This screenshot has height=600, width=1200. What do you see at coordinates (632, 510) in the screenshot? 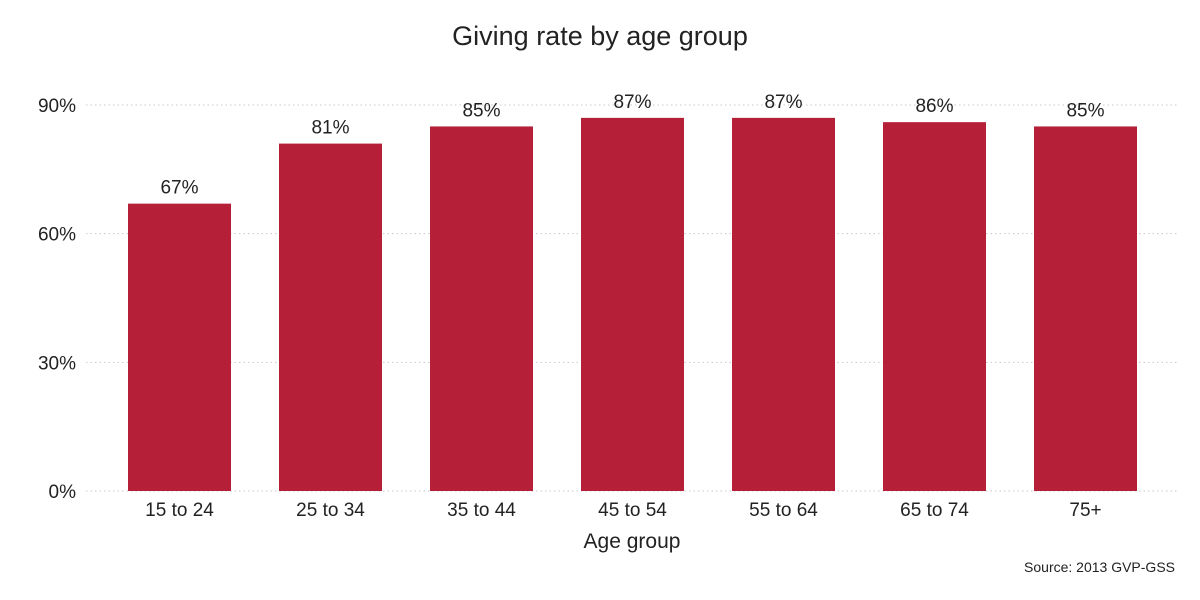
I see `x-tick-label: 45 to 54` at bounding box center [632, 510].